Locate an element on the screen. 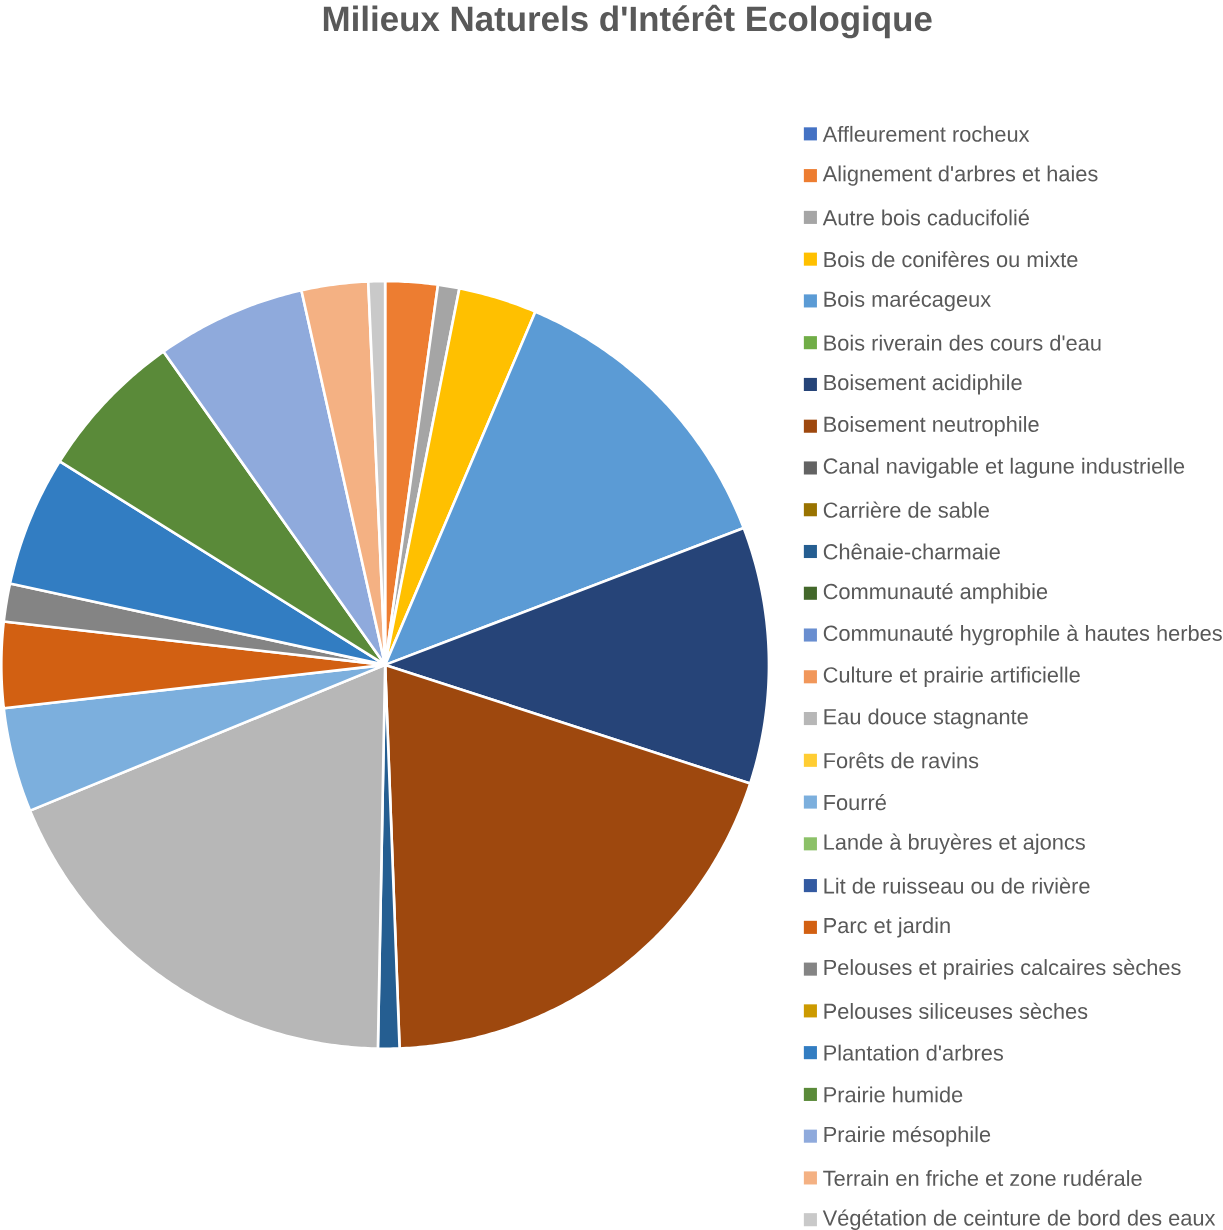  legend-label: Végétation de ceinture de bord des eaux is located at coordinates (1019, 1219).